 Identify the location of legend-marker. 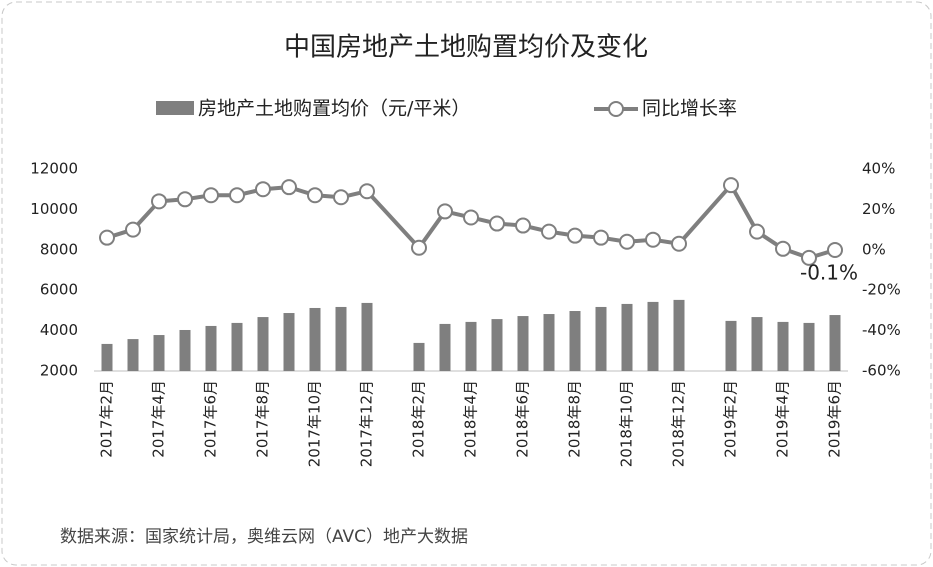
(616, 109).